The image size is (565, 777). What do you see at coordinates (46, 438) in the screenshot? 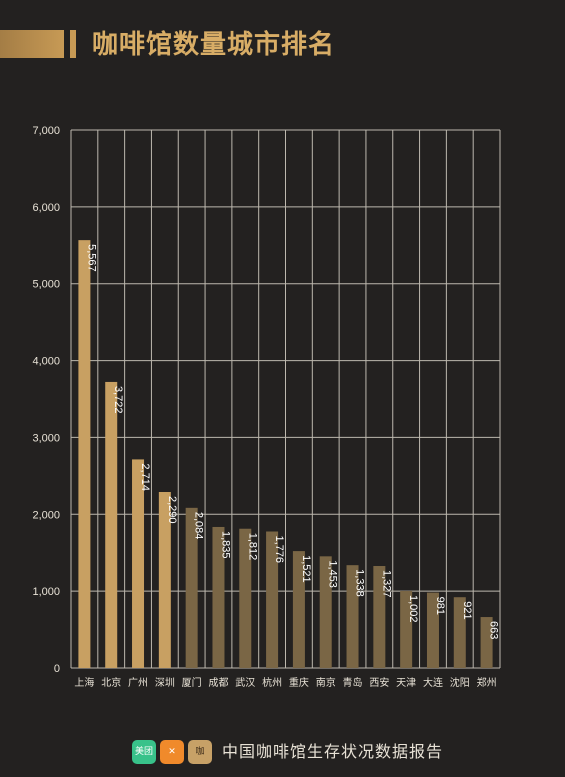
I see `y-tick-label: 3,000` at bounding box center [46, 438].